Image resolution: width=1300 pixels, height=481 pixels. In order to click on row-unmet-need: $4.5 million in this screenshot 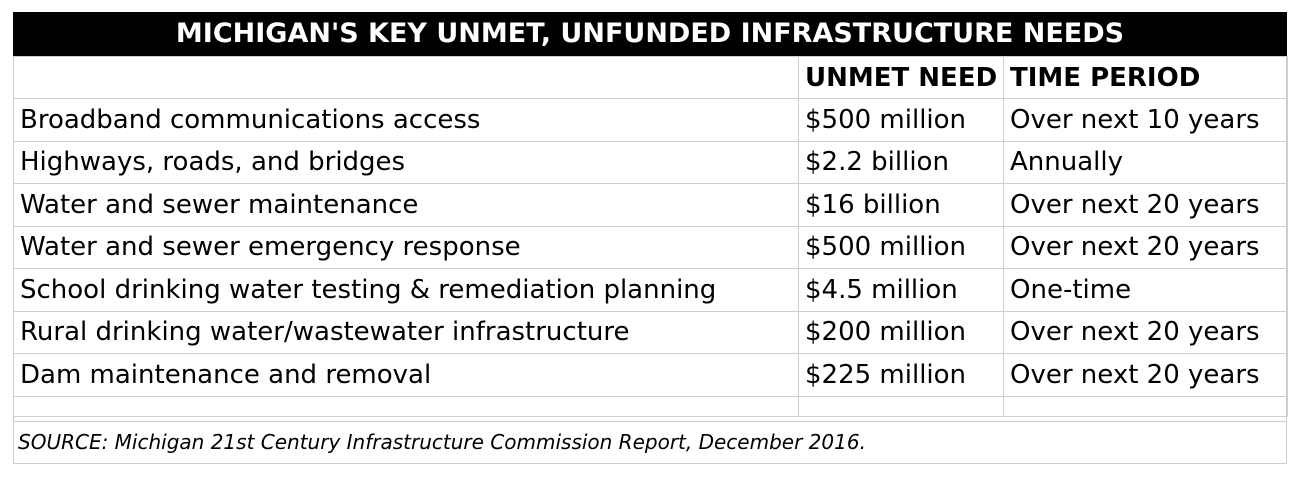, I will do `click(901, 290)`.